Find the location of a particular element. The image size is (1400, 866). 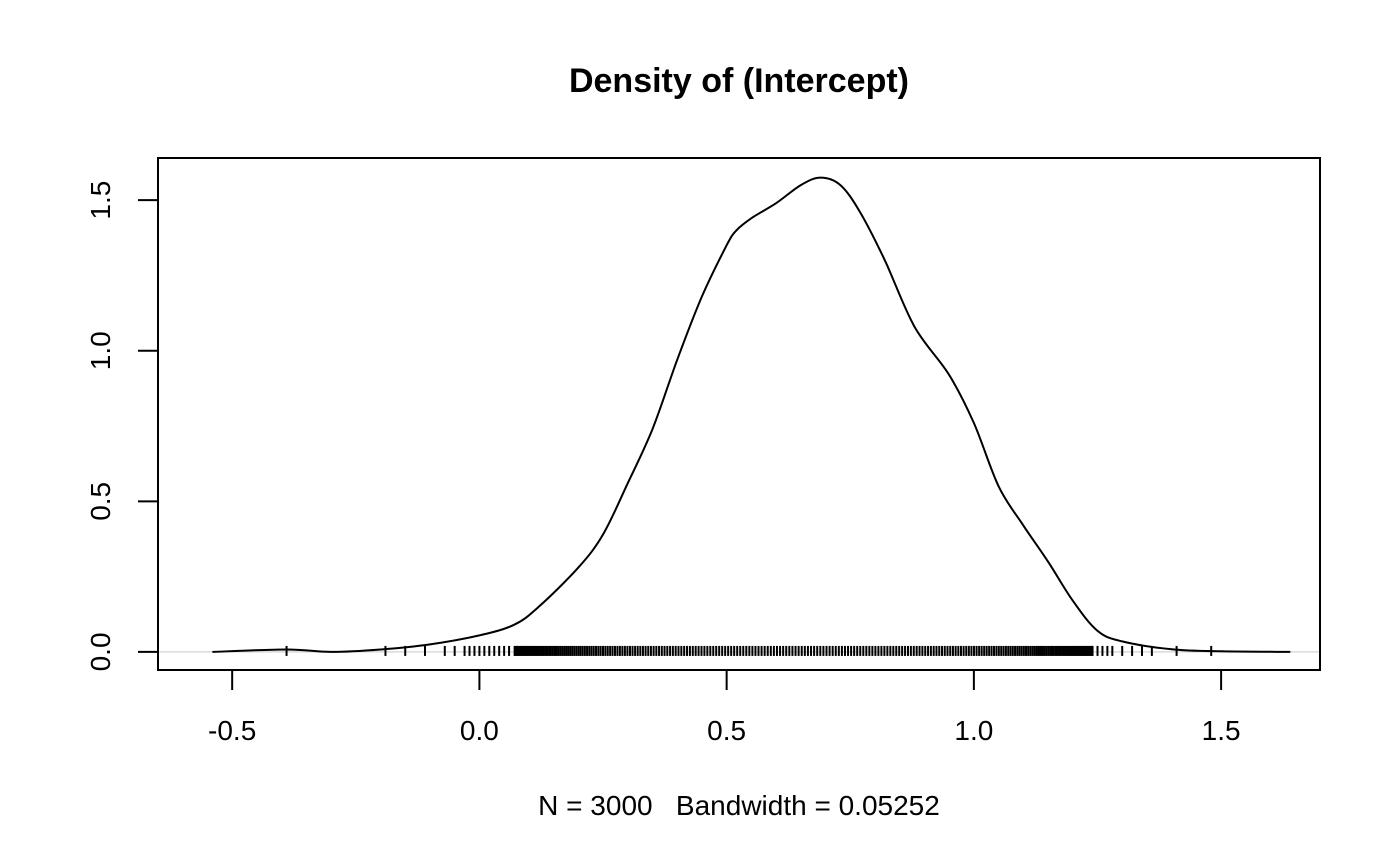

rug-marks is located at coordinates (749, 650).